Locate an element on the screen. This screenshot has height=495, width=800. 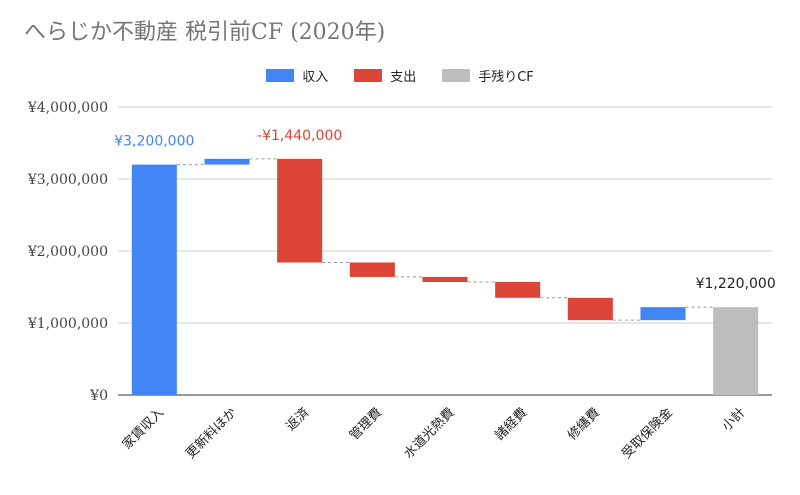
legend-item-net: 手残りCF is located at coordinates (488, 75).